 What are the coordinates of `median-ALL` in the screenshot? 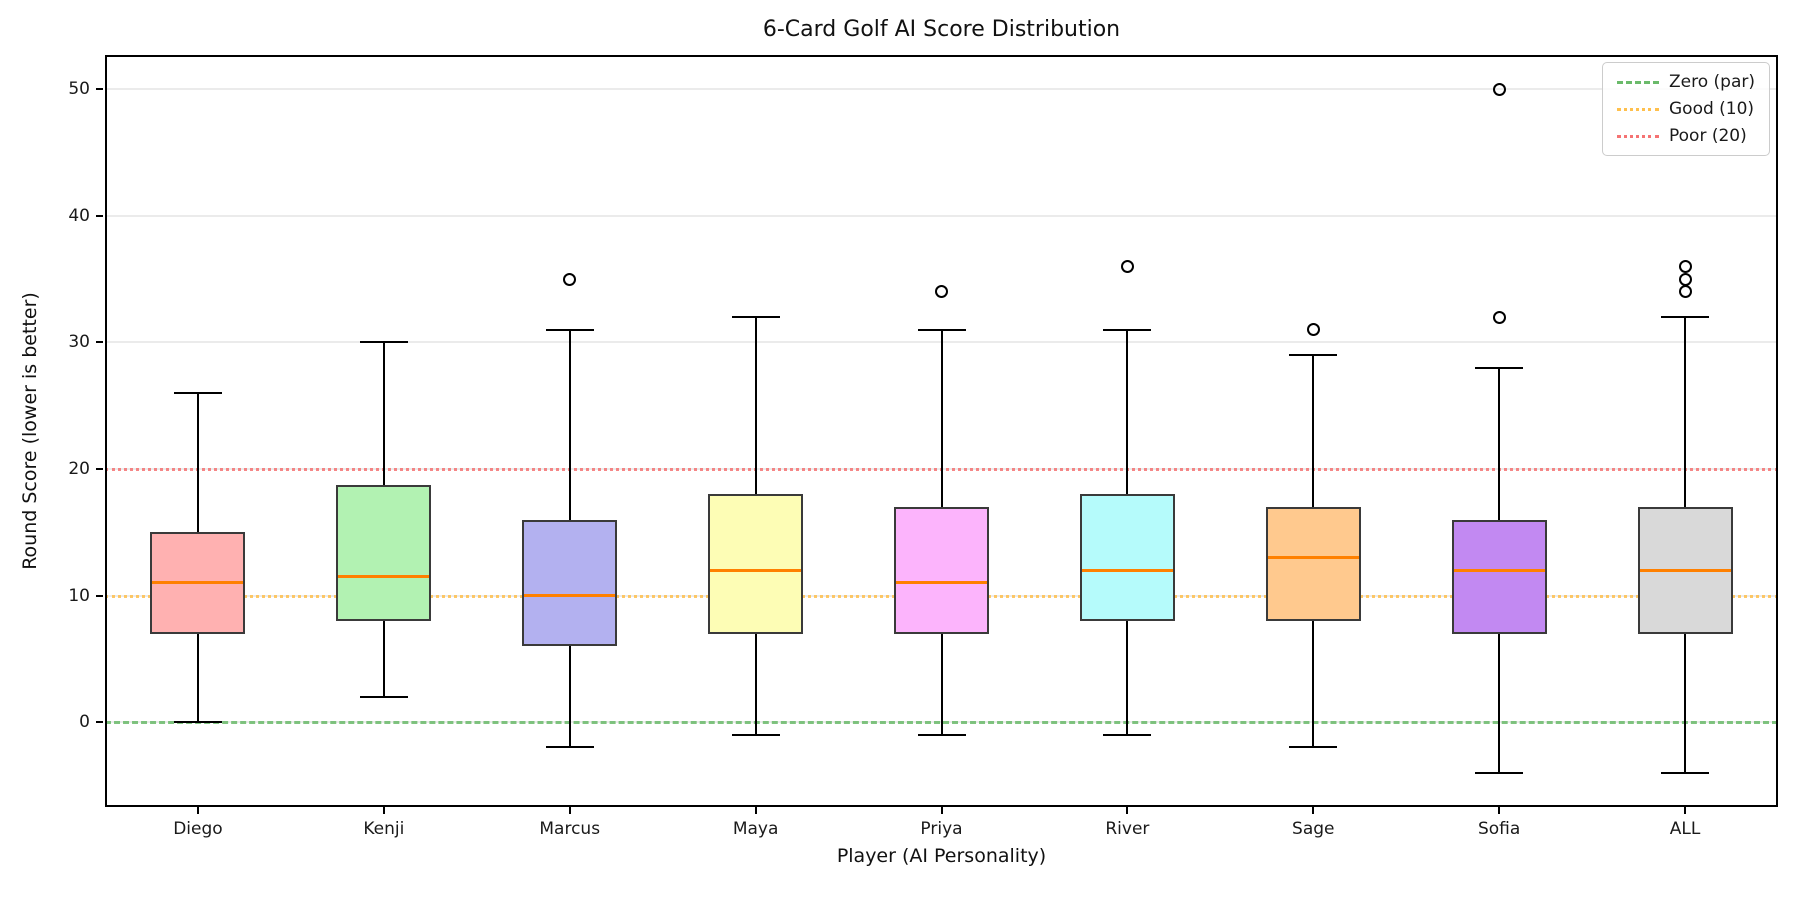 It's located at (1685, 570).